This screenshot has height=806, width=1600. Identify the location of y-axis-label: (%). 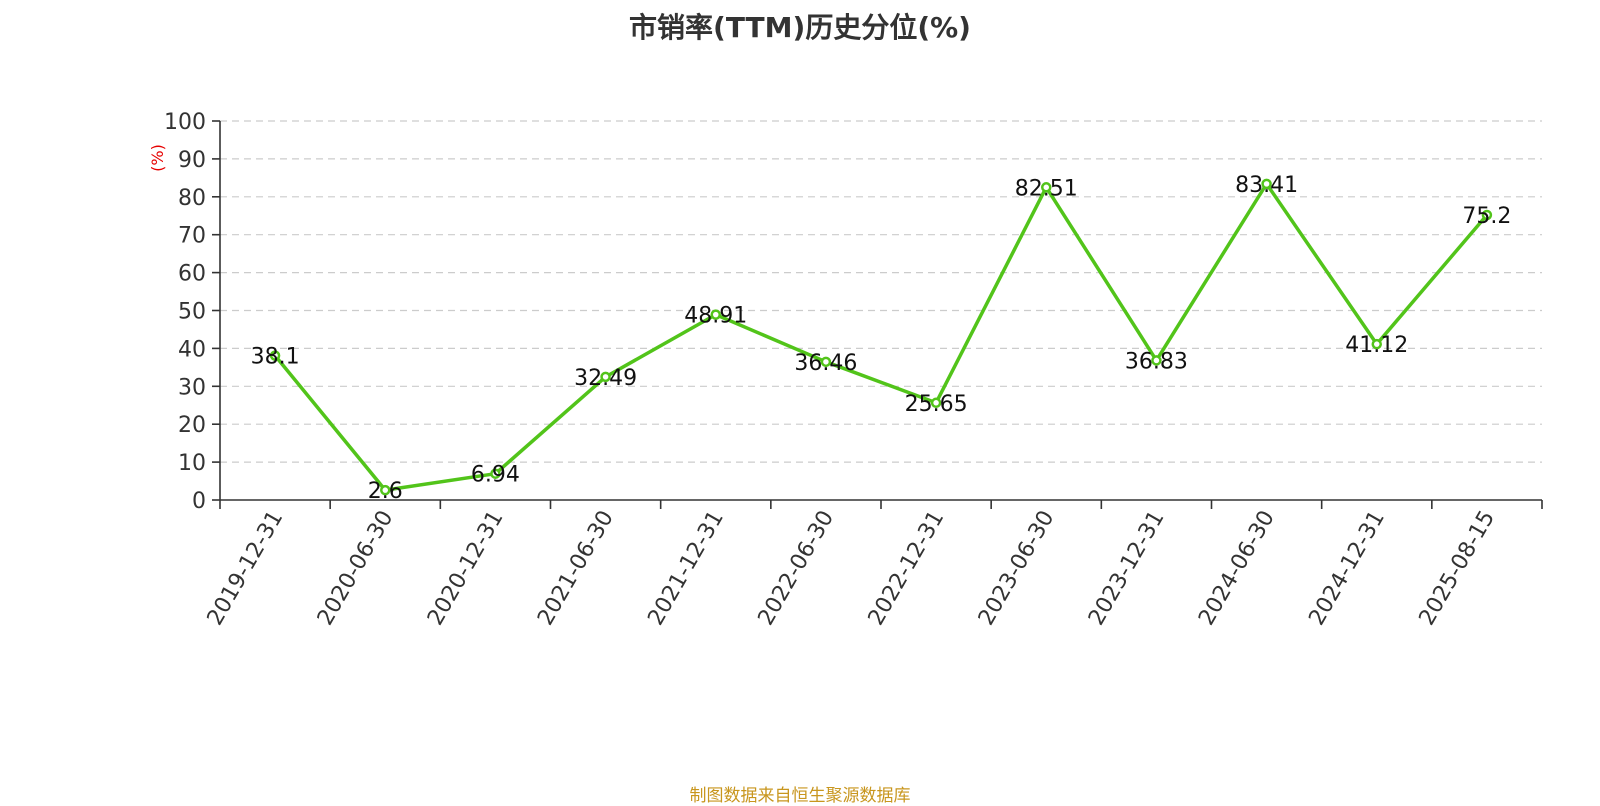
(157, 158).